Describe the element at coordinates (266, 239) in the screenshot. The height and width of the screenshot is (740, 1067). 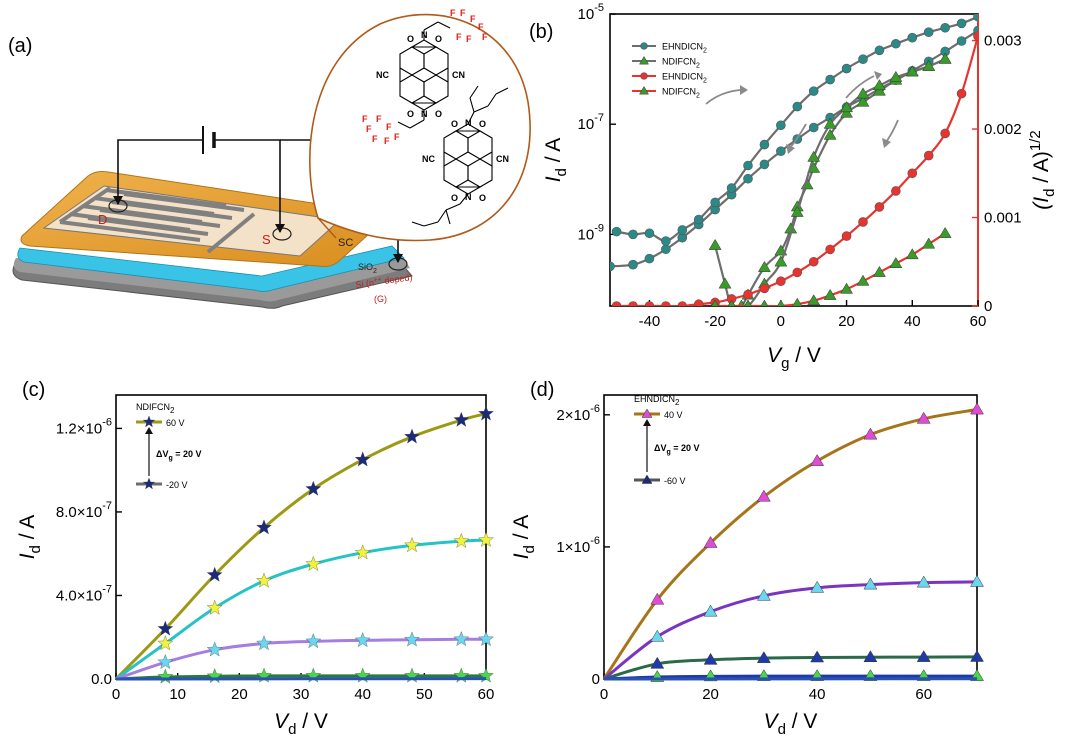
I see `source-label: S` at that location.